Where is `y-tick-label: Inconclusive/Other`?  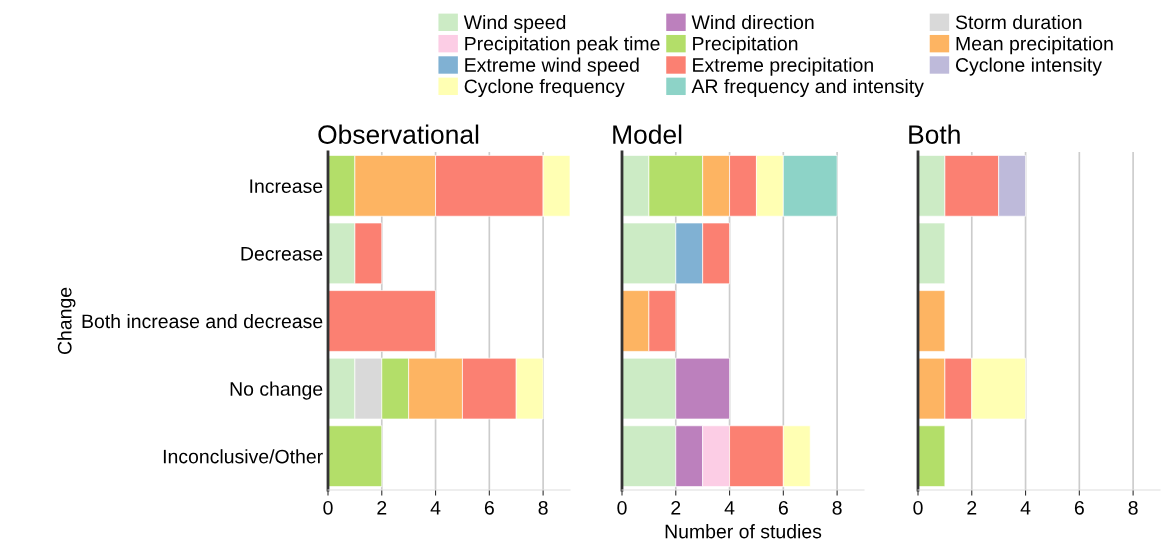
y-tick-label: Inconclusive/Other is located at coordinates (243, 456).